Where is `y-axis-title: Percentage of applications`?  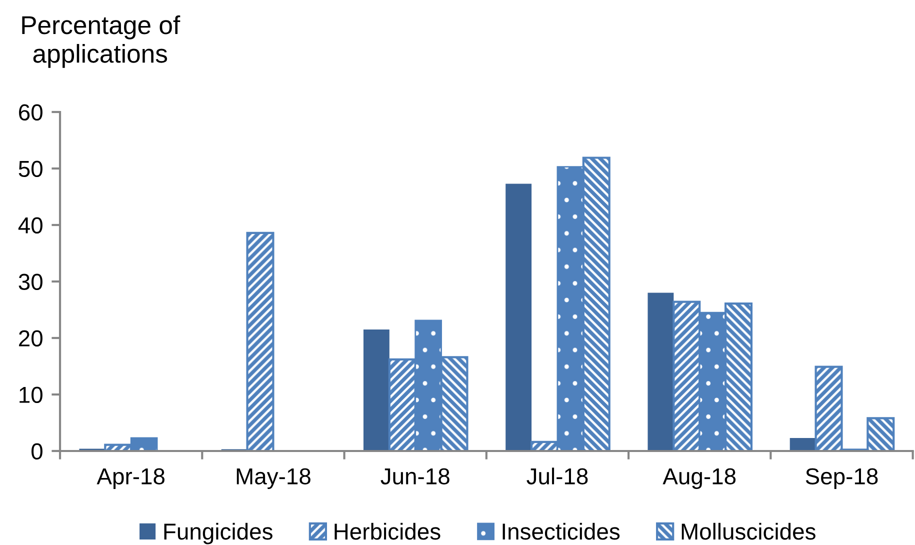 y-axis-title: Percentage of applications is located at coordinates (101, 41).